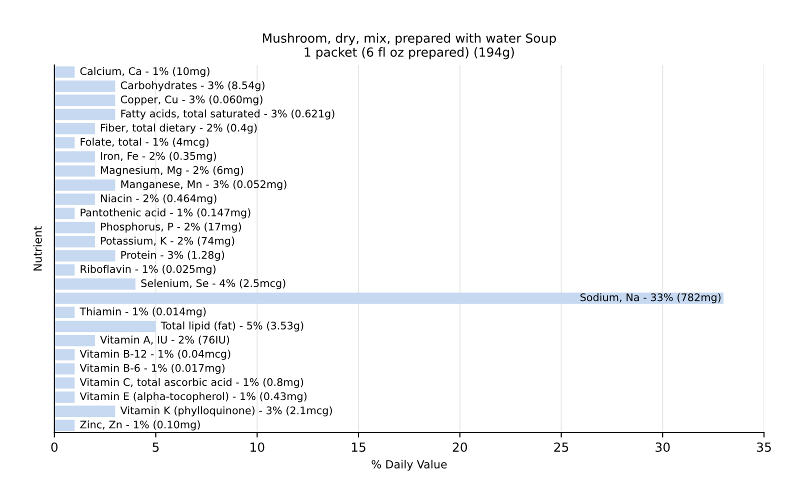 This screenshot has height=500, width=800. What do you see at coordinates (650, 298) in the screenshot?
I see `y-tick-label: Sodium, Na - 33% (782mg)` at bounding box center [650, 298].